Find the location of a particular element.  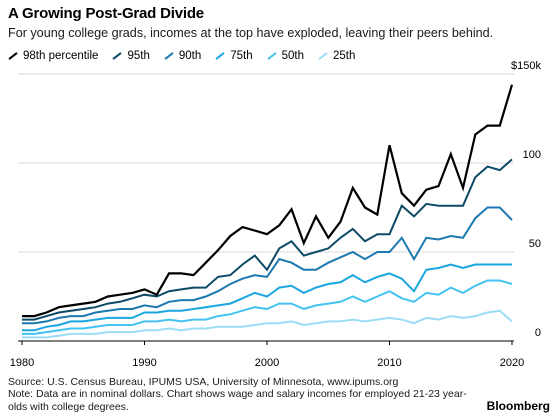

legend-item-95th: 95th is located at coordinates (131, 56).